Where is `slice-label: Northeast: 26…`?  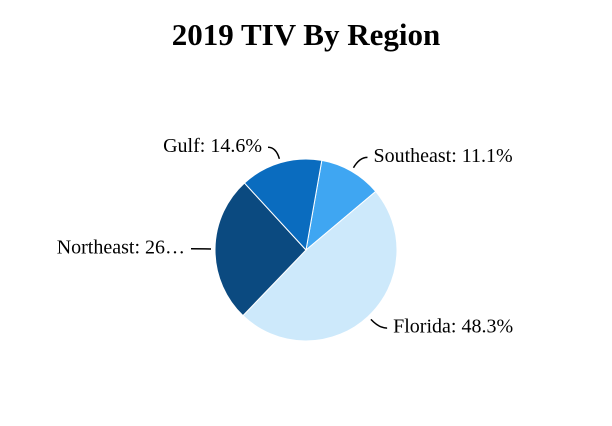 slice-label: Northeast: 26… is located at coordinates (121, 247).